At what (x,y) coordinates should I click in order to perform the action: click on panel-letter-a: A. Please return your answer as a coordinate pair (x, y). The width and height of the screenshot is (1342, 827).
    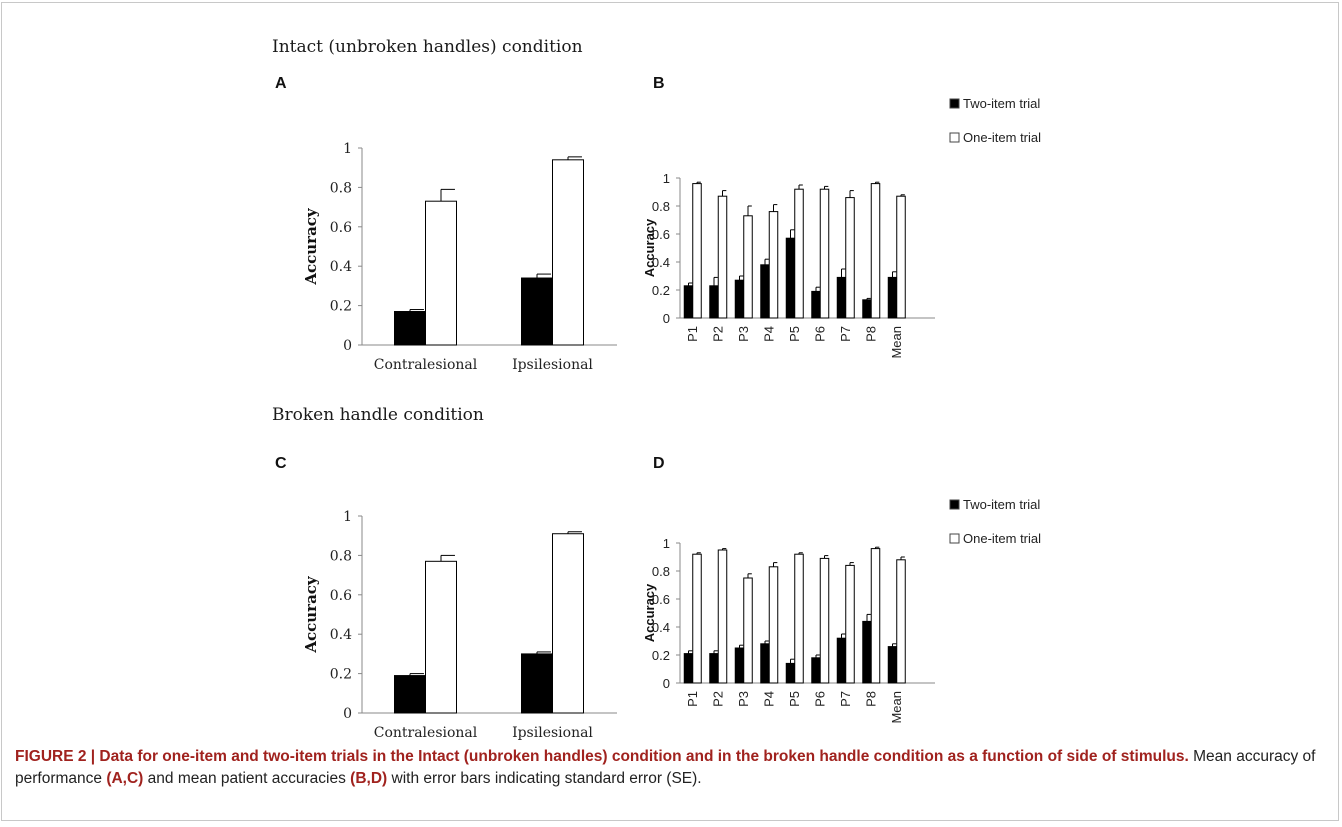
    Looking at the image, I should click on (281, 83).